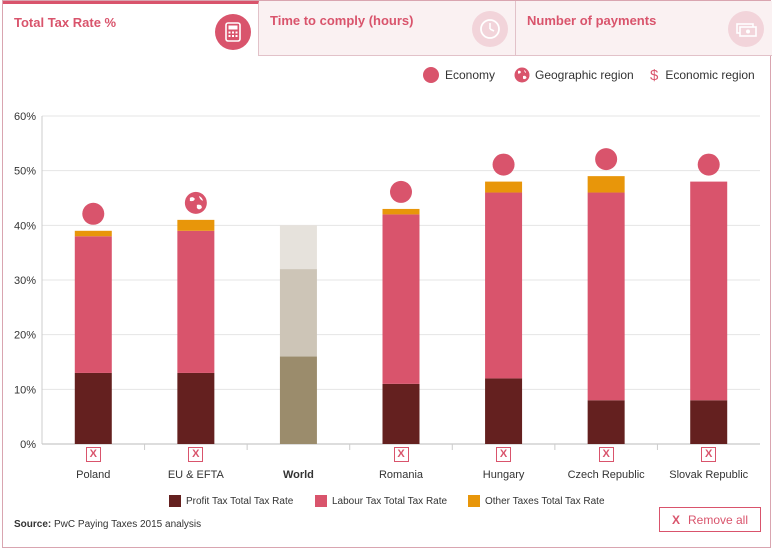 This screenshot has height=550, width=775. What do you see at coordinates (131, 28) in the screenshot?
I see `tab-total-tax-rate: Total Tax Rate %` at bounding box center [131, 28].